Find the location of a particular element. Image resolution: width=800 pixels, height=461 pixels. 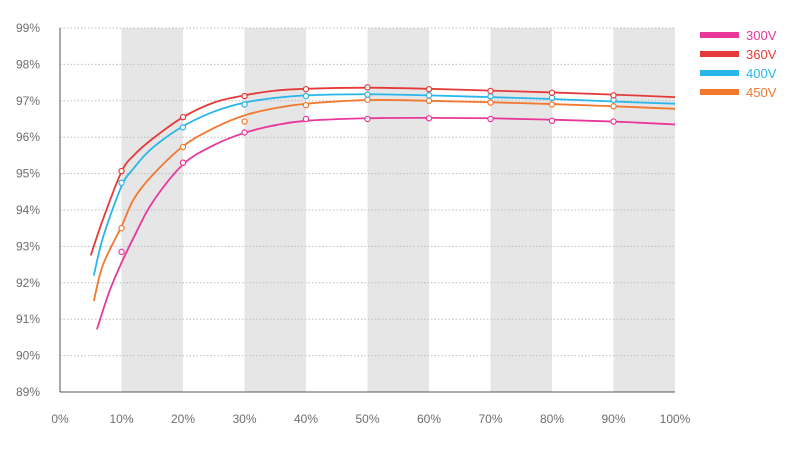

x-tick-label: 0% is located at coordinates (60, 419).